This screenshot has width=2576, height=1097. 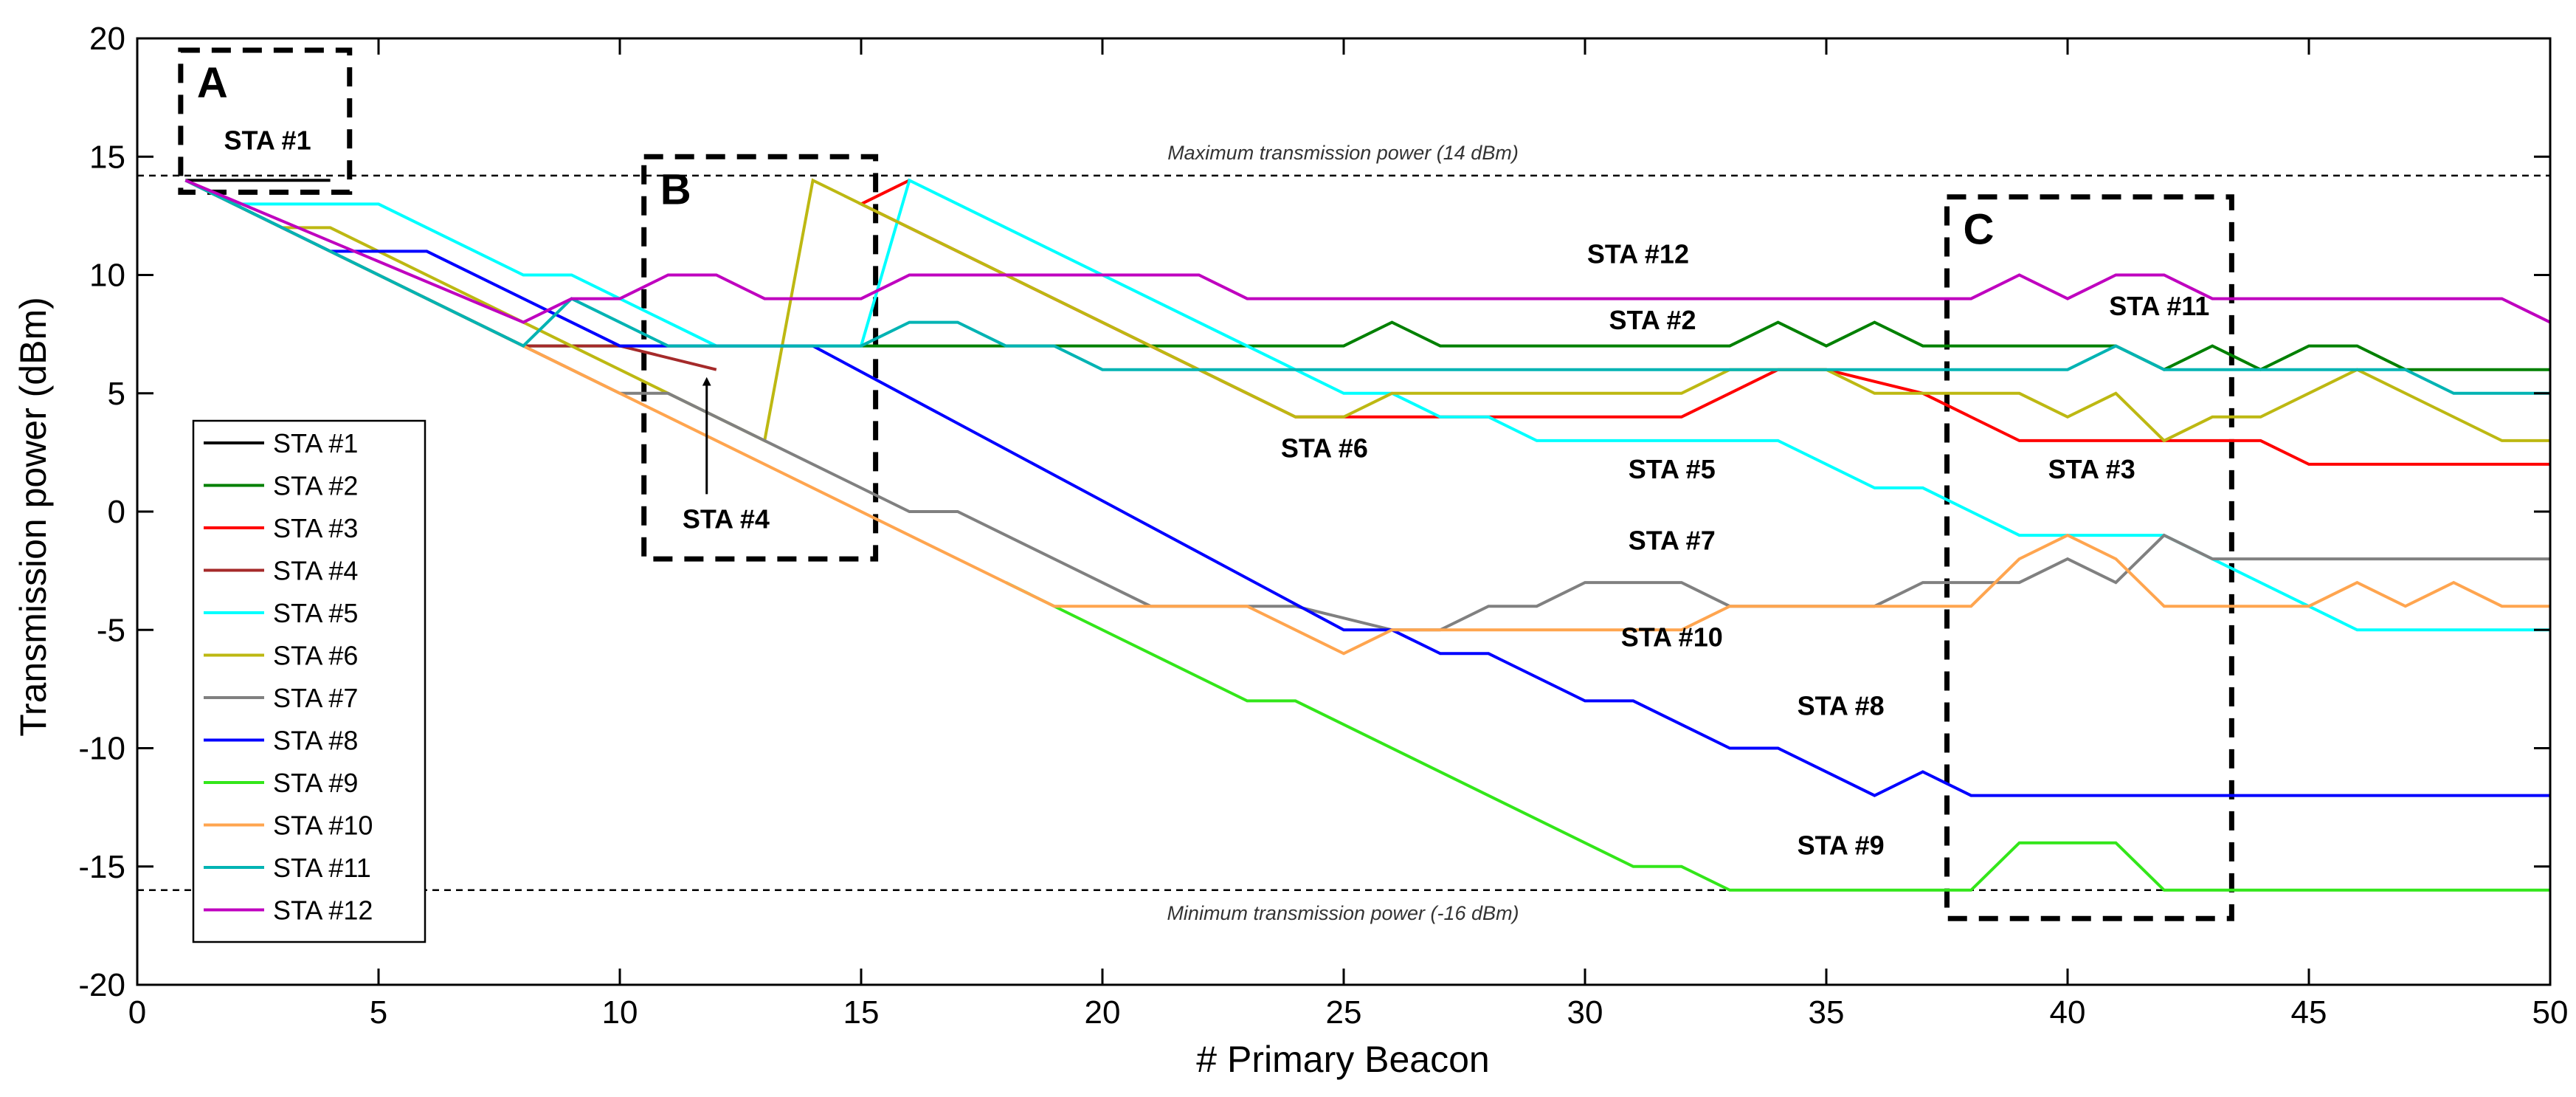 I want to click on x-tick-label: 5, so click(x=379, y=1012).